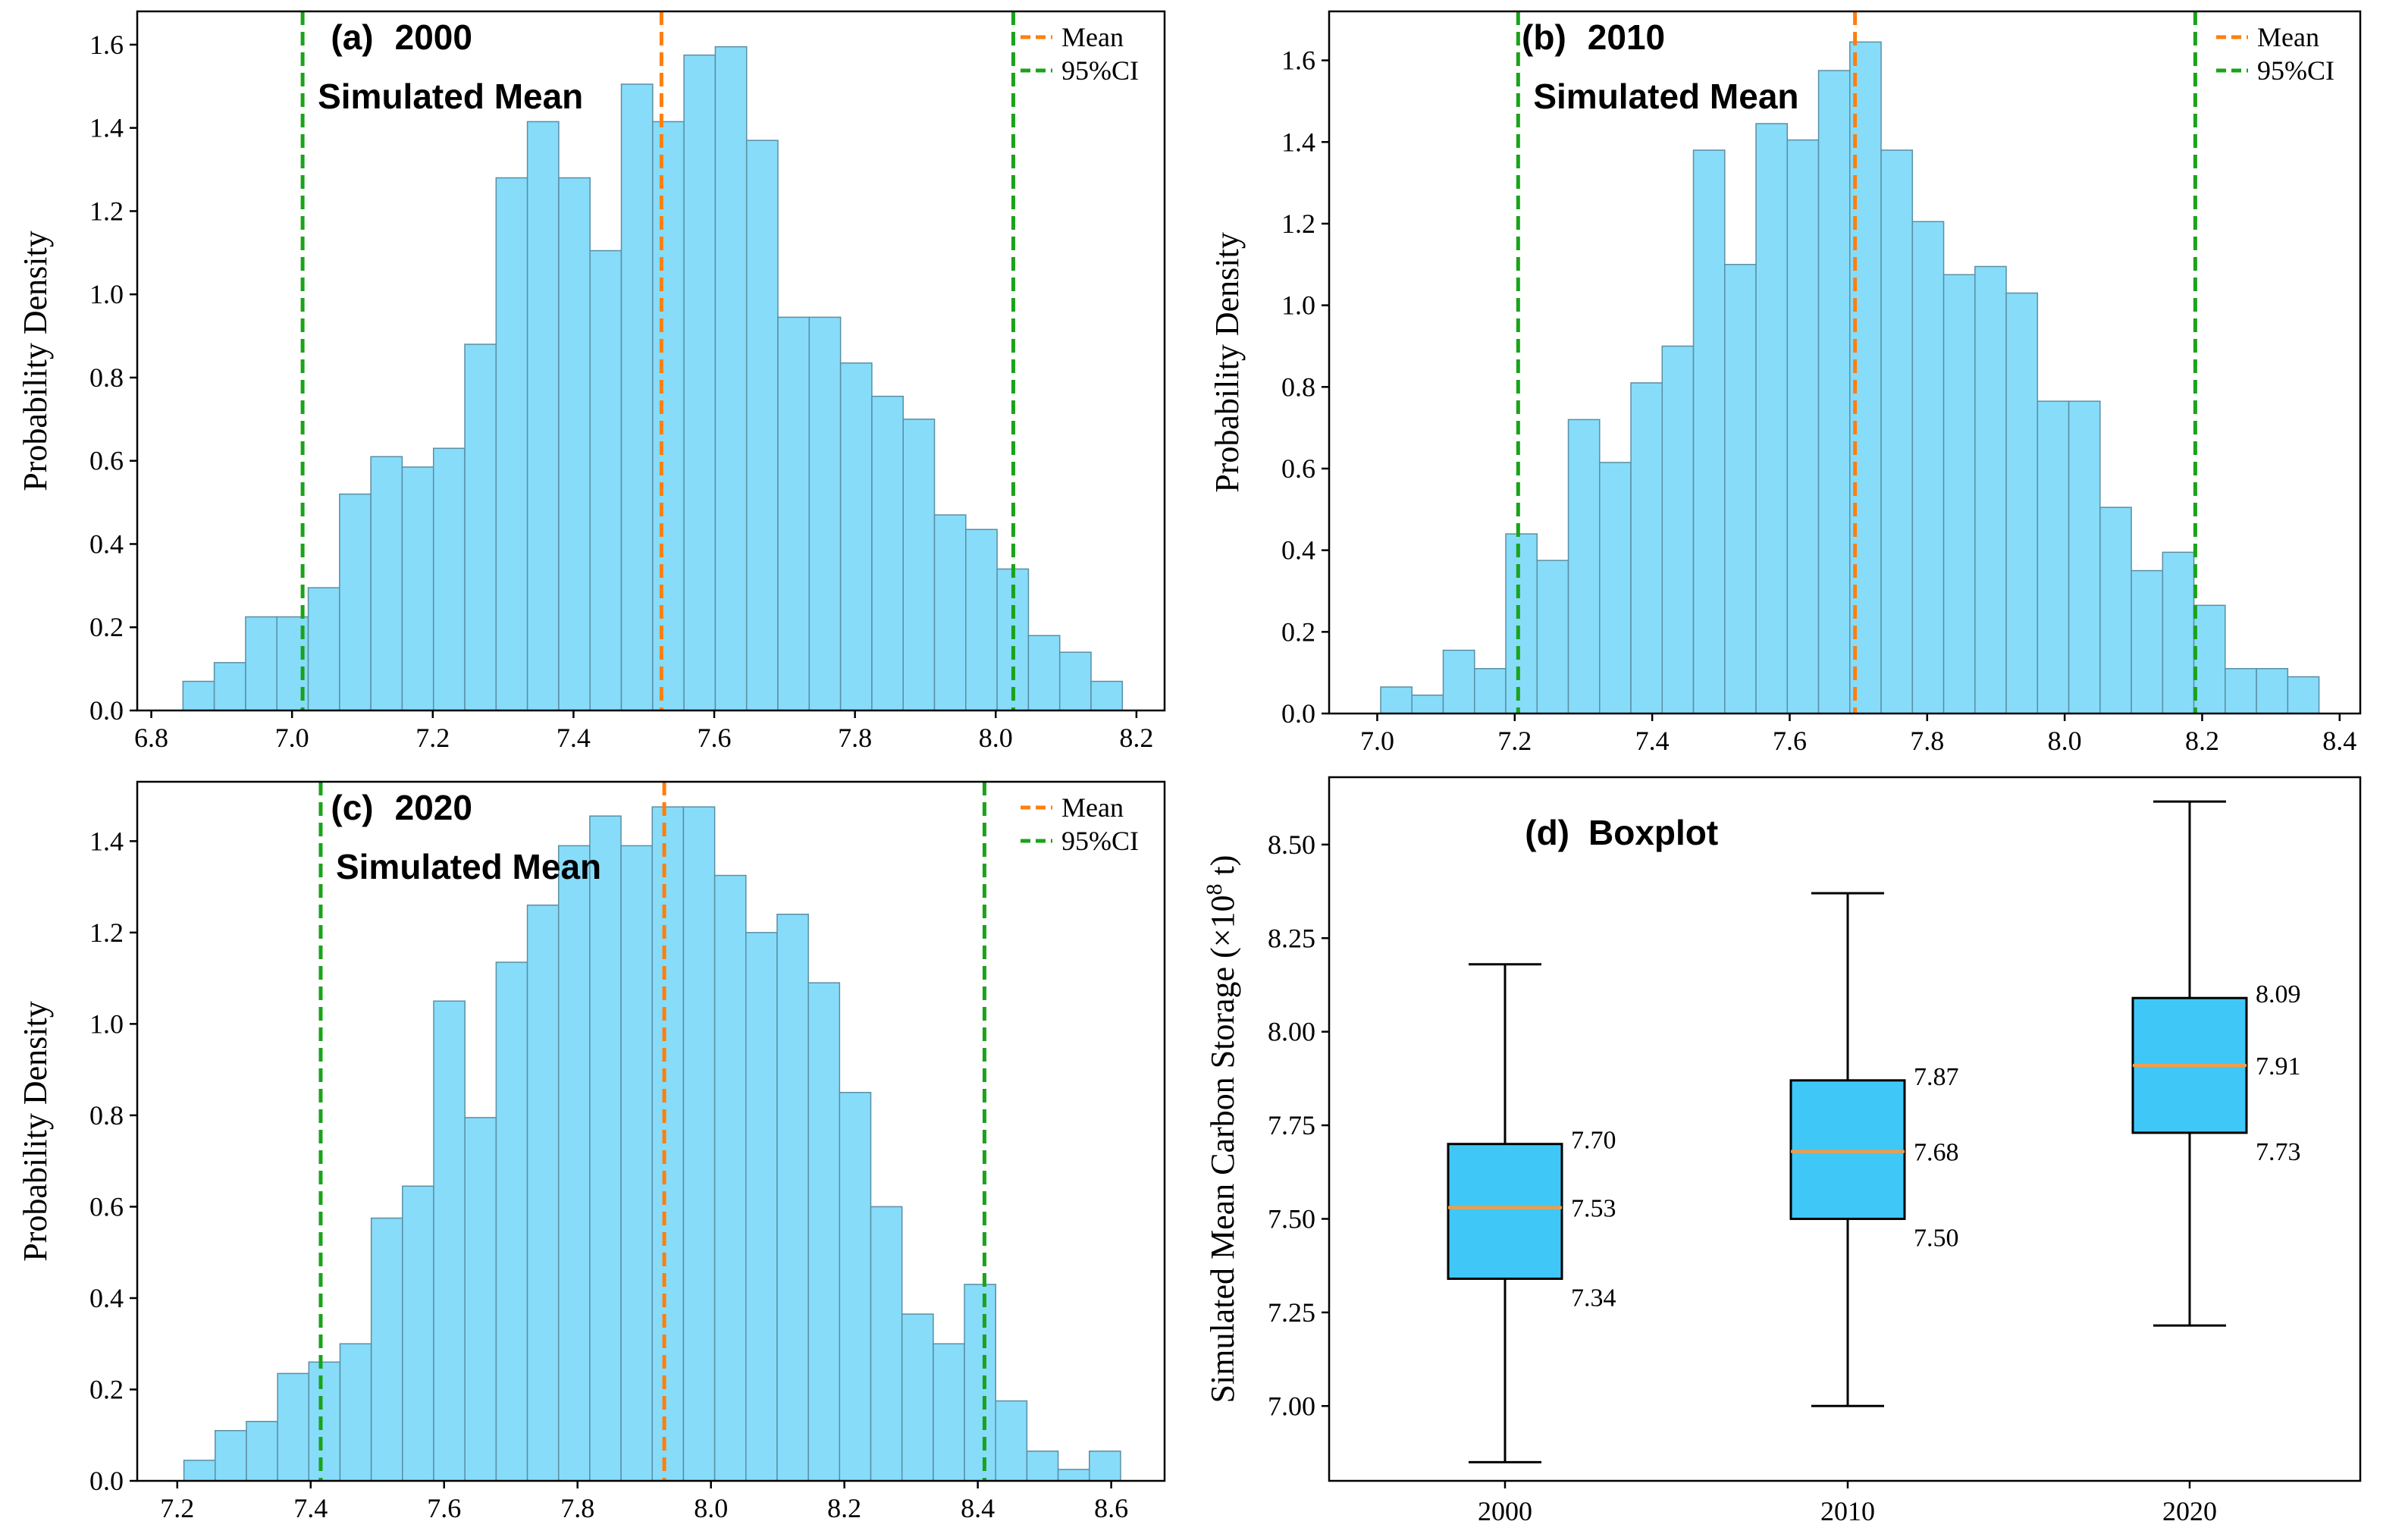  I want to click on q1-label: 7.50, so click(1936, 1238).